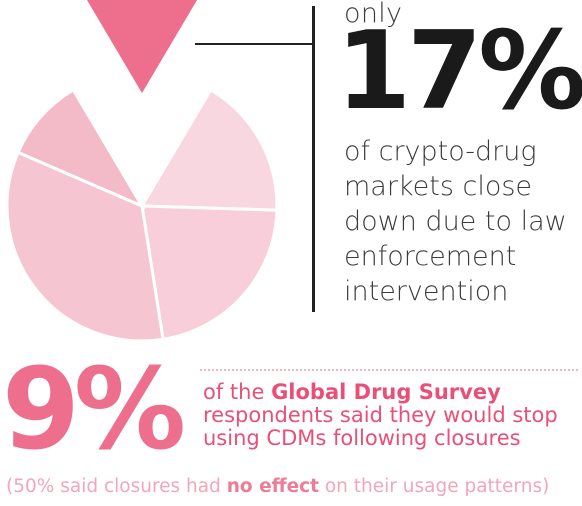 The height and width of the screenshot is (506, 582). What do you see at coordinates (142, 49) in the screenshot?
I see `pie-slice-highlight` at bounding box center [142, 49].